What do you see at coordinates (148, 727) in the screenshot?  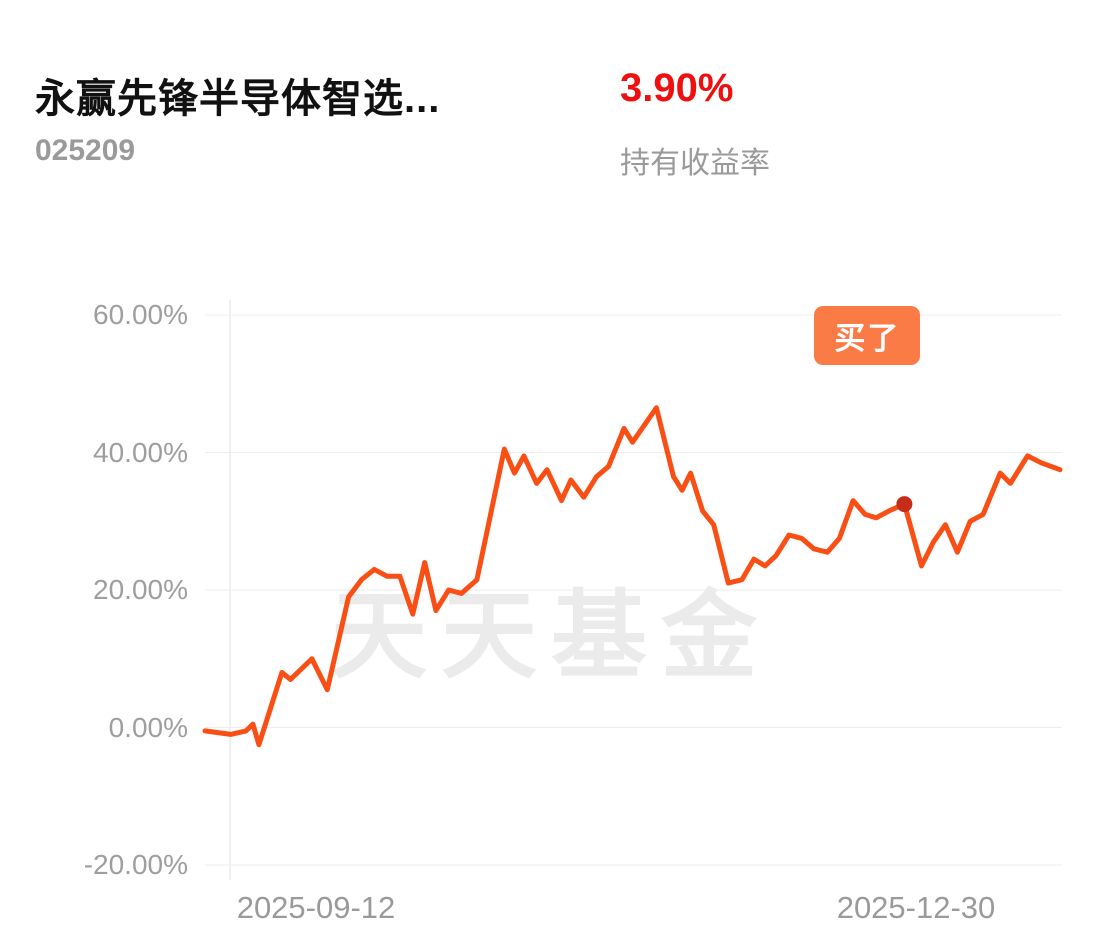 I see `y-axis-tick: 0.00%` at bounding box center [148, 727].